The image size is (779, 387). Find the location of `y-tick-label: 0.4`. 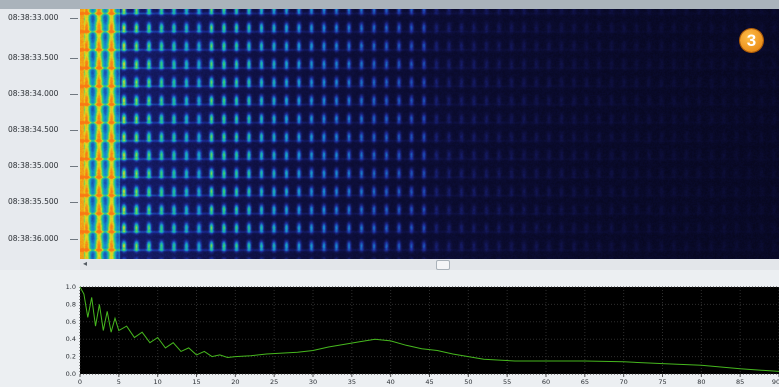

y-tick-label: 0.4 is located at coordinates (71, 339).